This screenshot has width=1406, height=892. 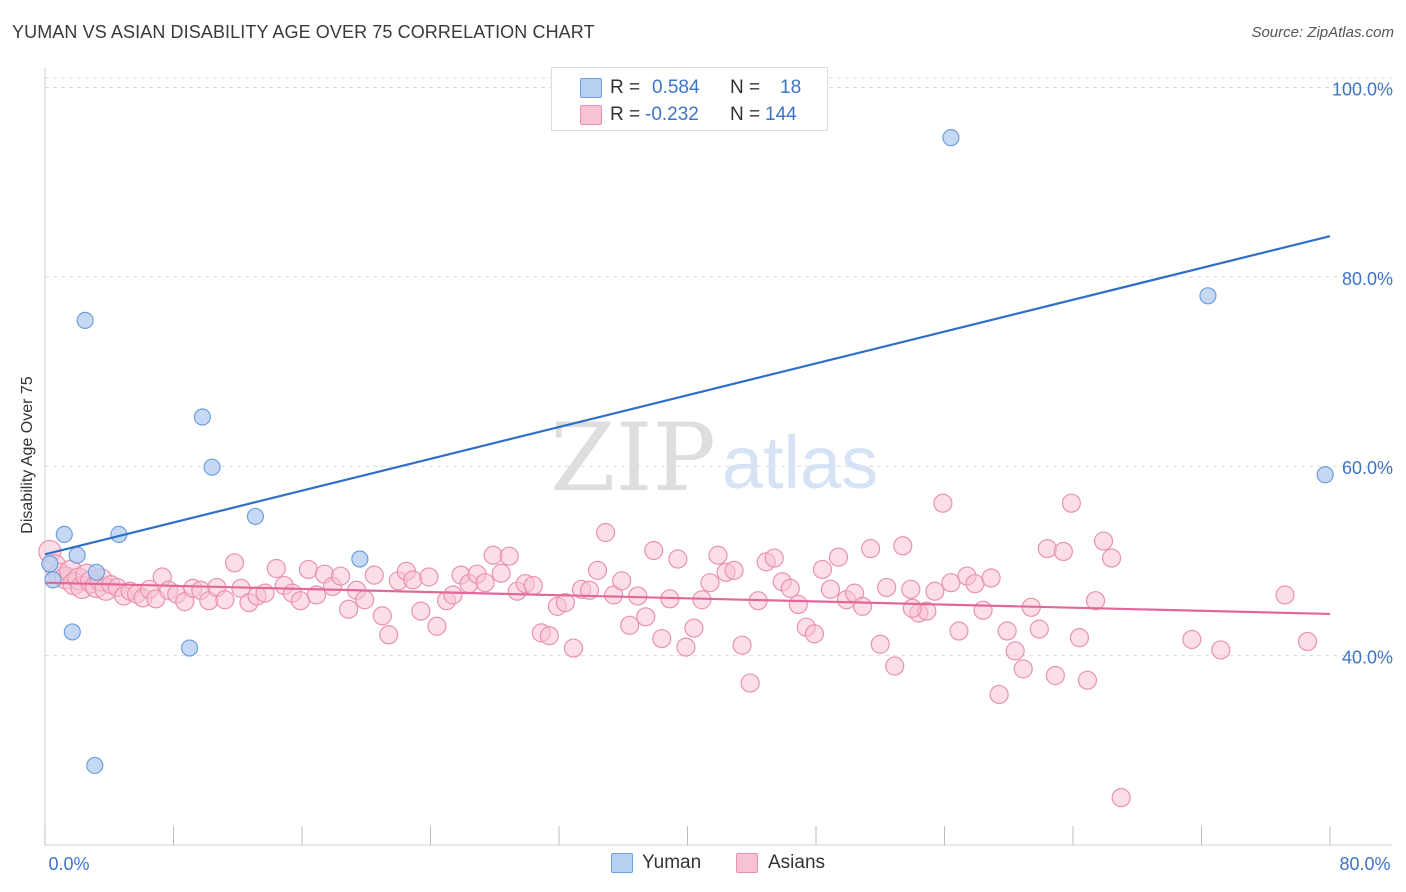 What do you see at coordinates (797, 862) in the screenshot?
I see `asians-legend-label: Asians` at bounding box center [797, 862].